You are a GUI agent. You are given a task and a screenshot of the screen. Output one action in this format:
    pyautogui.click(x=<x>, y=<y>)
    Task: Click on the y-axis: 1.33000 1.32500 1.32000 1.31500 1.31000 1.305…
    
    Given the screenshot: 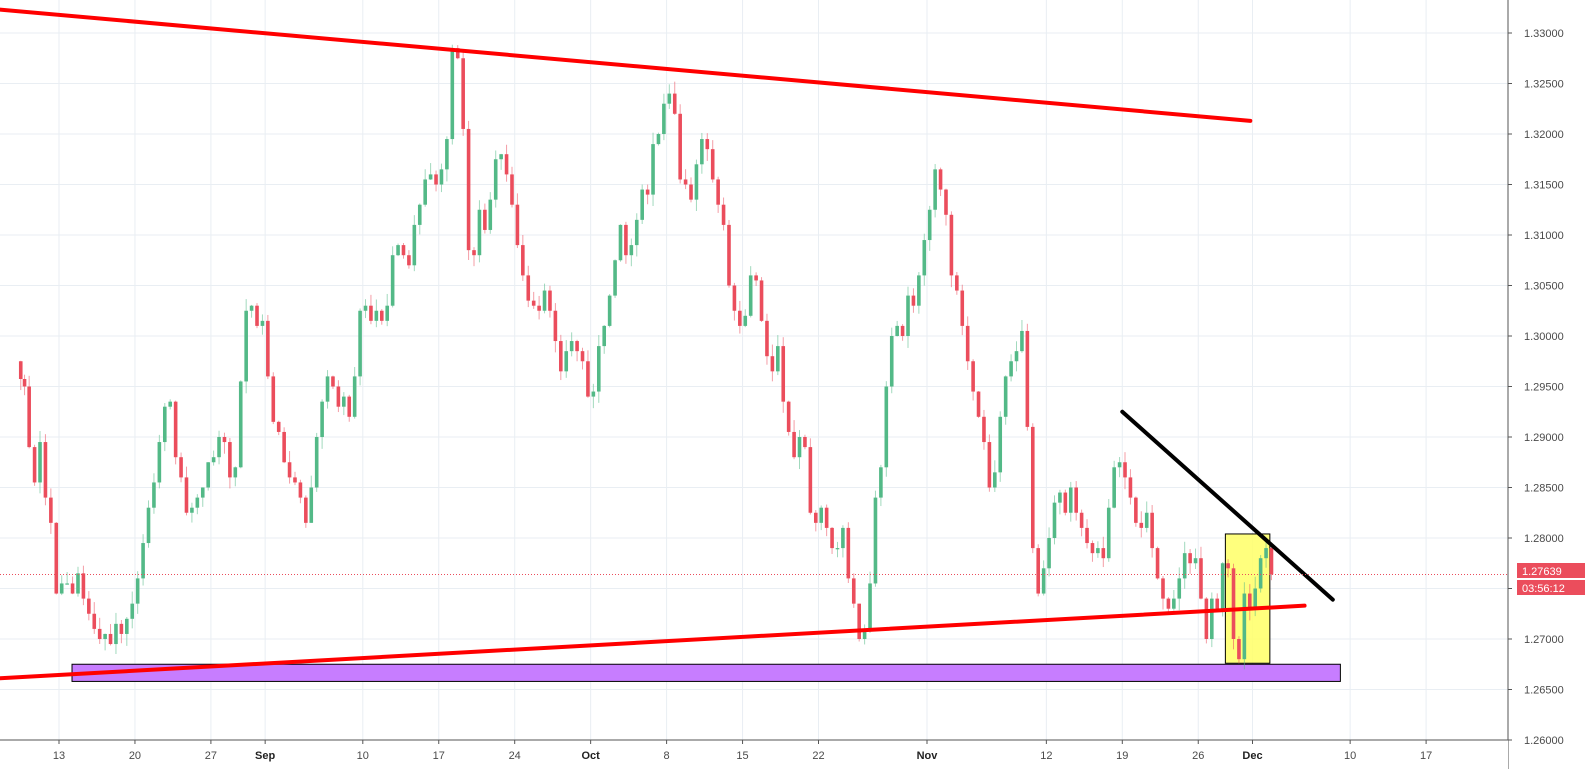 What is the action you would take?
    pyautogui.click(x=1536, y=387)
    